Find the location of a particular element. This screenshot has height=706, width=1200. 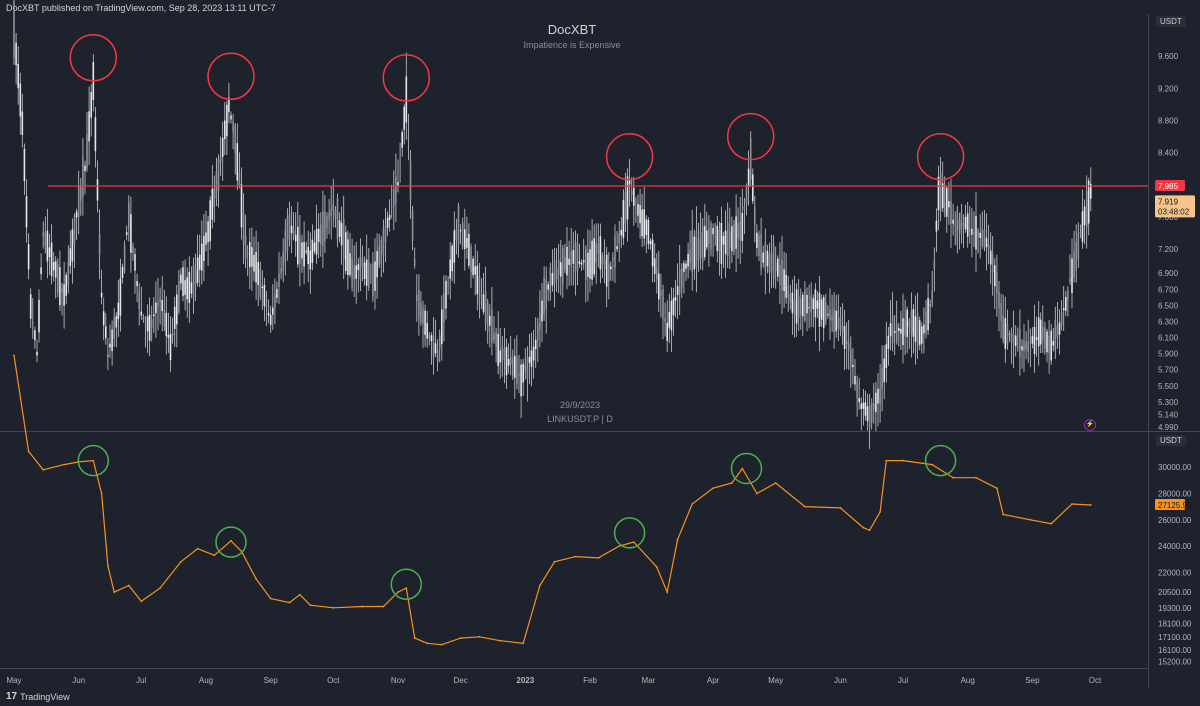

price-tick-label: 6.300 is located at coordinates (1168, 322).